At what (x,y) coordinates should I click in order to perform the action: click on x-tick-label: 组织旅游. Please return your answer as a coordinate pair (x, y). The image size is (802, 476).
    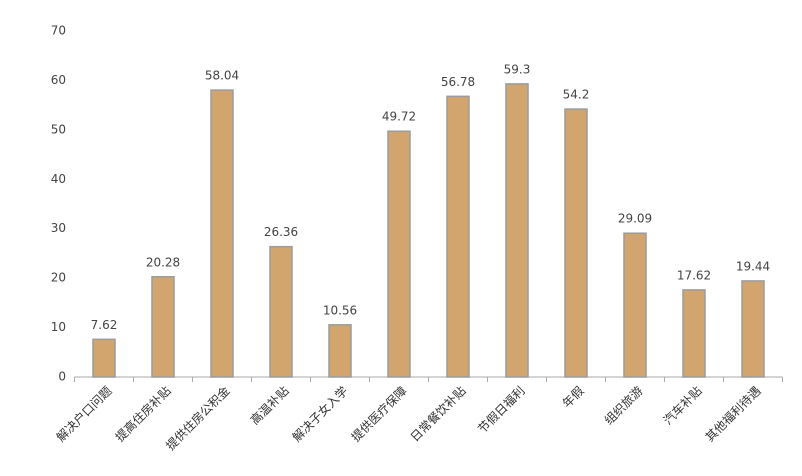
    Looking at the image, I should click on (624, 406).